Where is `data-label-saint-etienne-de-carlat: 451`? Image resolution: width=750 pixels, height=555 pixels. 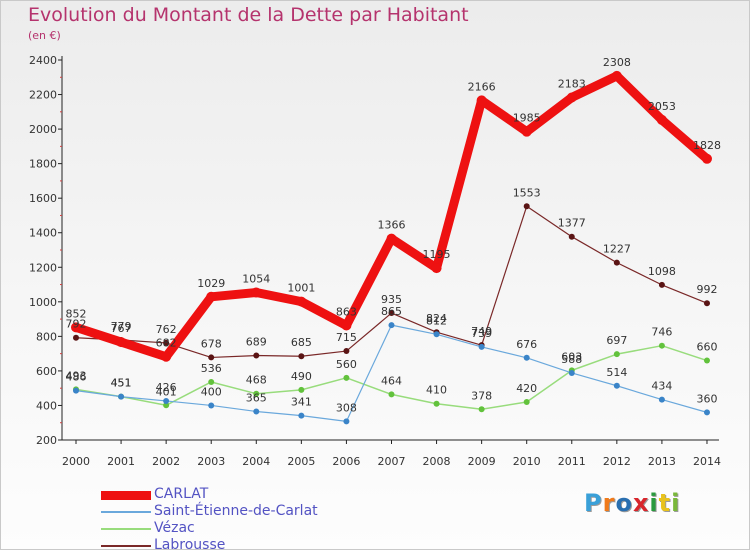 data-label-saint-etienne-de-carlat: 451 is located at coordinates (121, 383).